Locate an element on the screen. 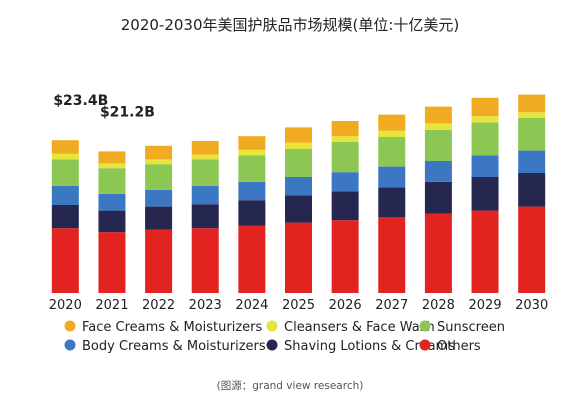  bar-segment-face-creams-and-moisturizers-2020 is located at coordinates (65, 147).